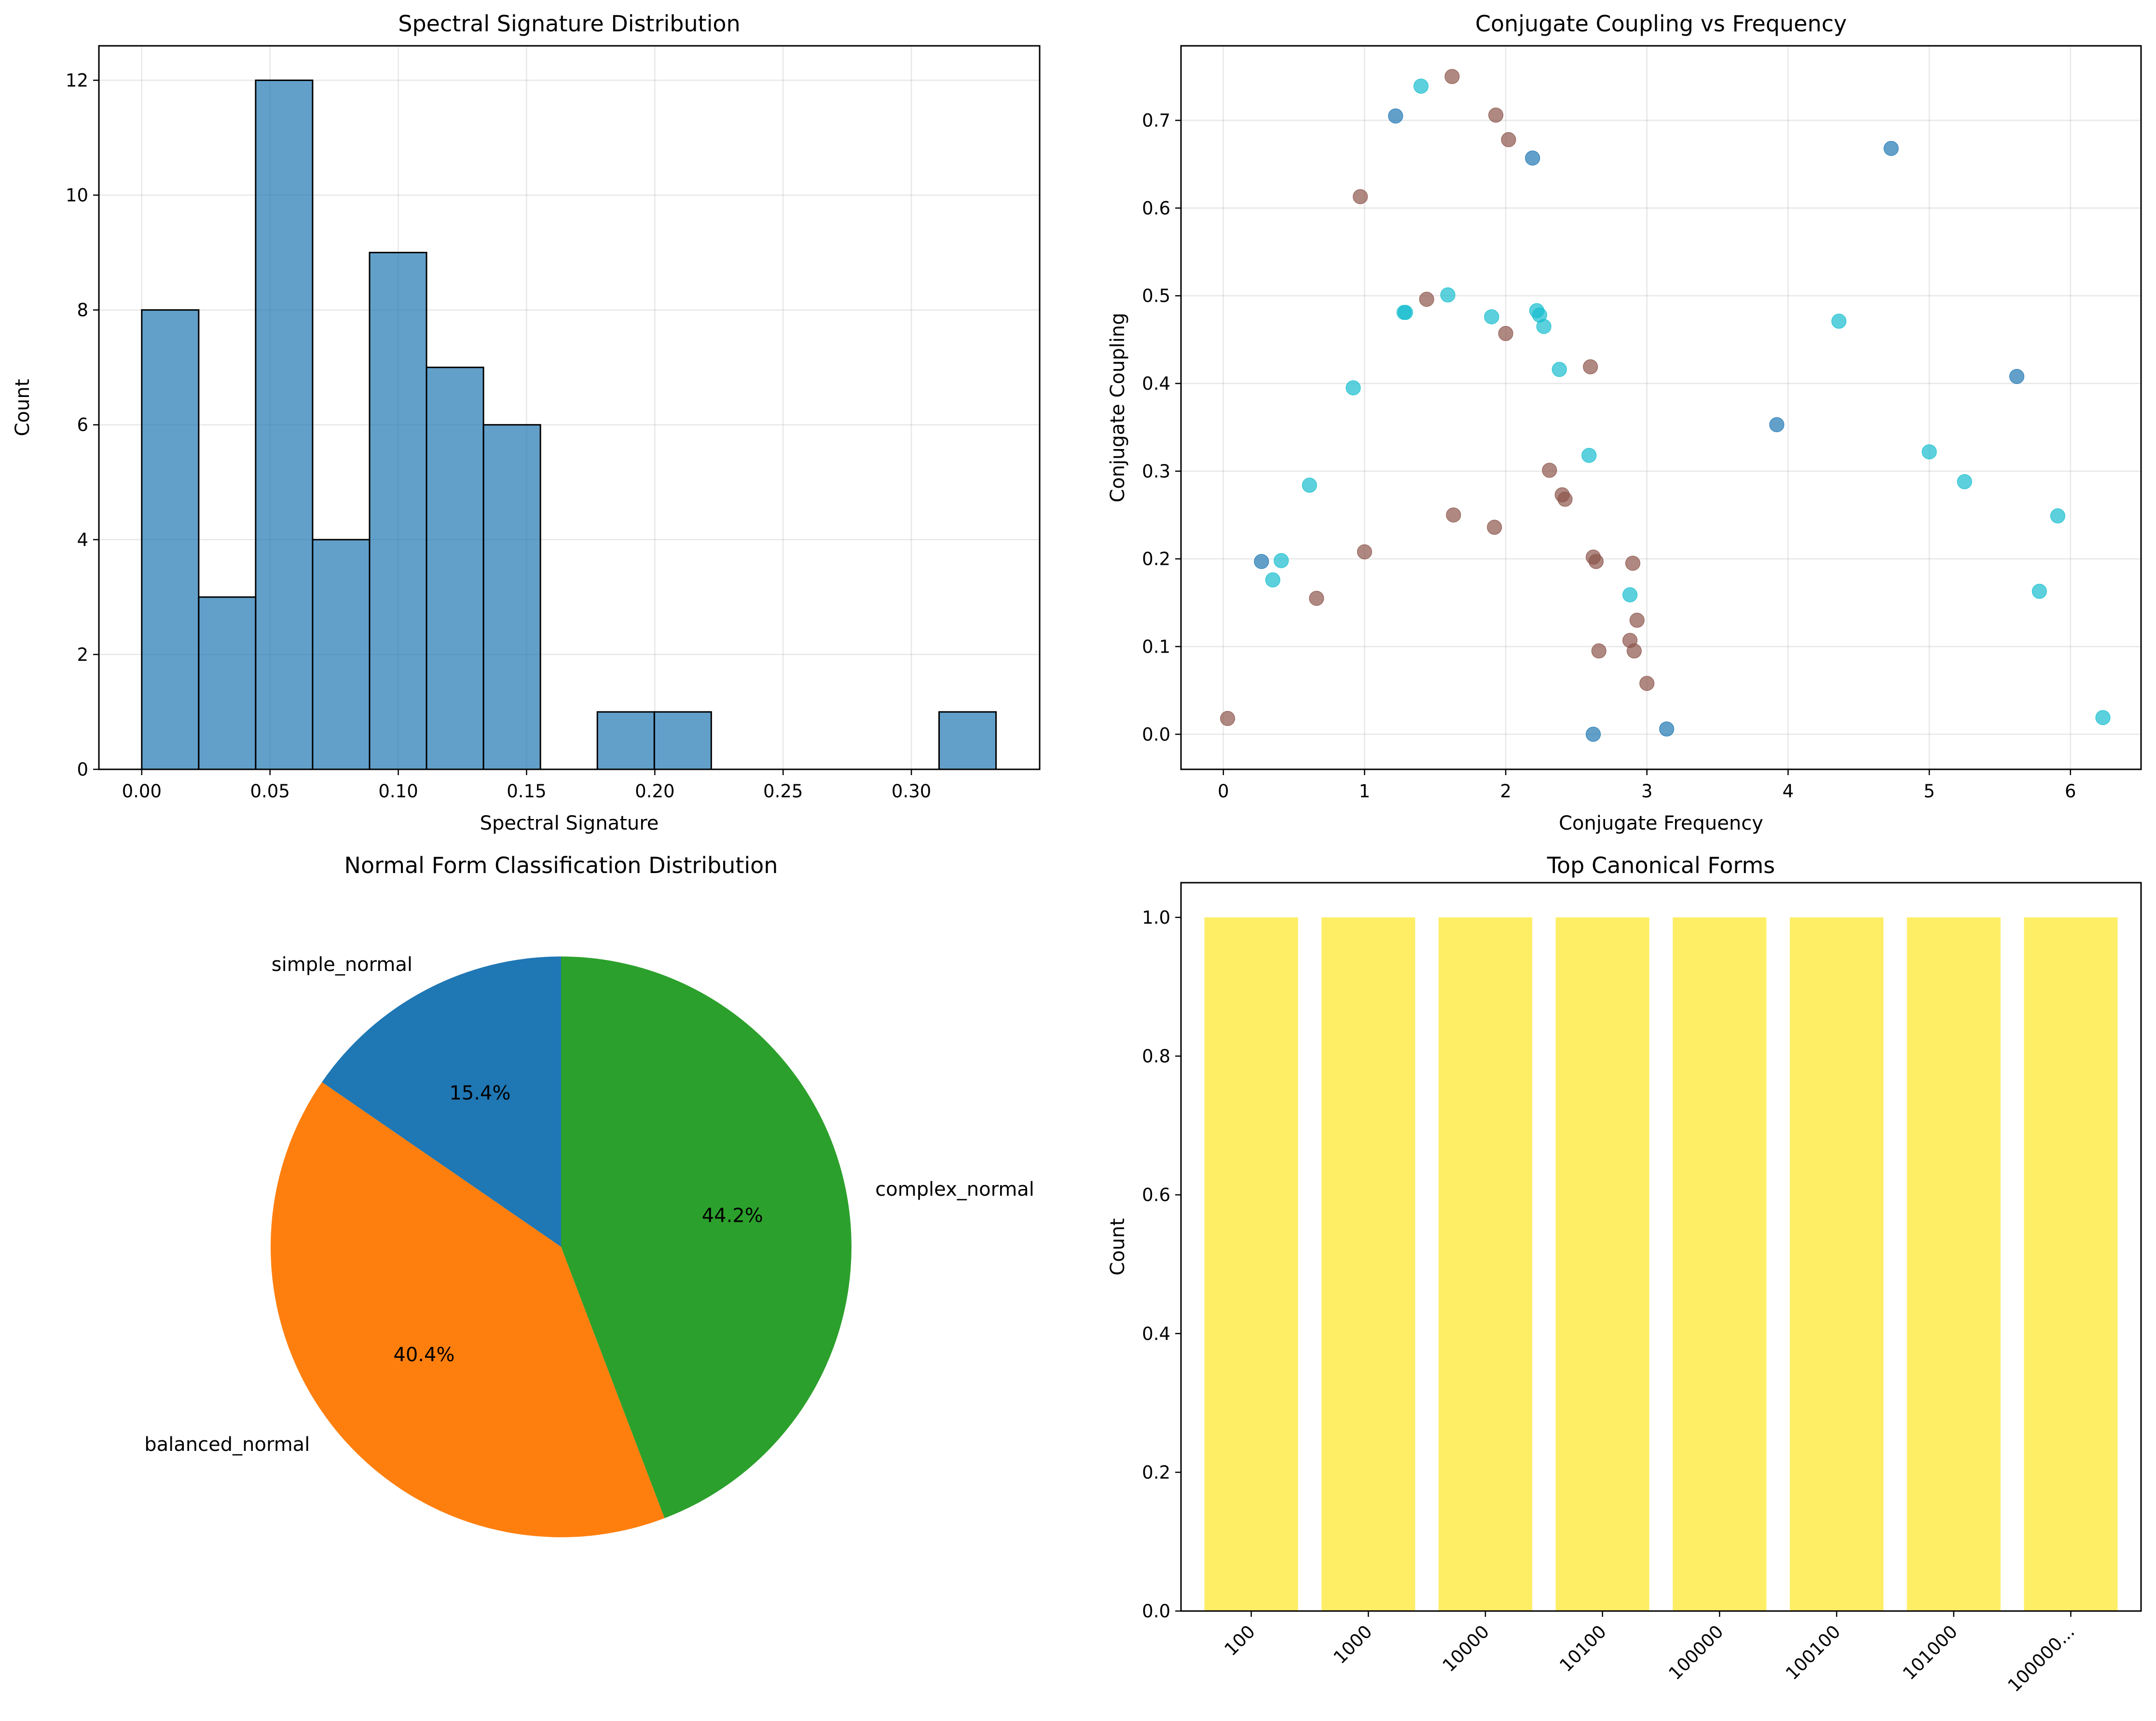 This screenshot has width=2156, height=1721. What do you see at coordinates (342, 965) in the screenshot?
I see `pie-category-label: simple_normal` at bounding box center [342, 965].